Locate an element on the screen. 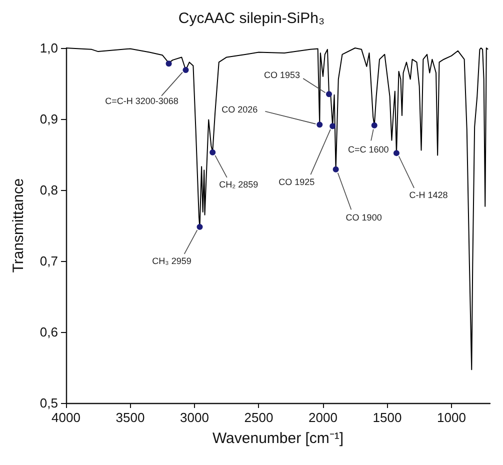 This screenshot has height=465, width=503. y-tick-label: 0,5 is located at coordinates (49, 403).